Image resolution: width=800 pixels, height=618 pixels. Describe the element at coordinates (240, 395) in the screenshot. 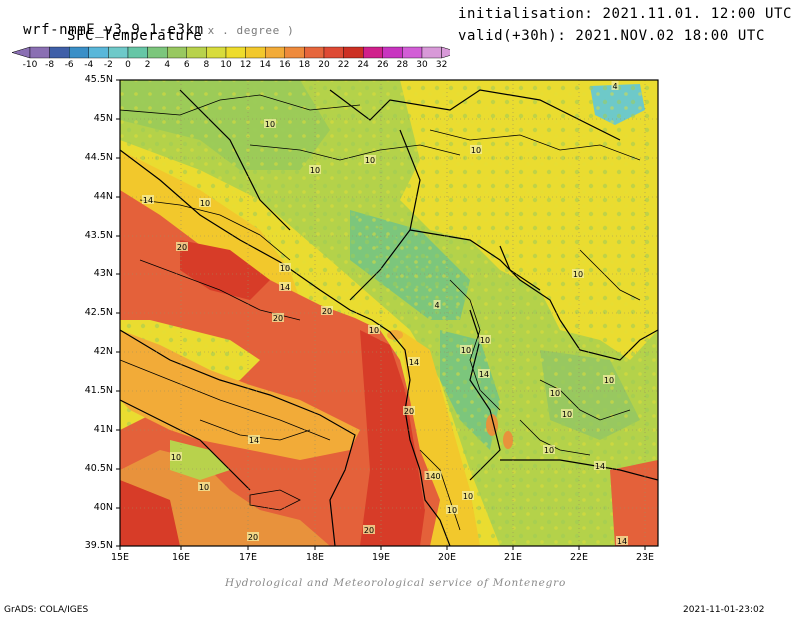

I see `italy-land` at that location.